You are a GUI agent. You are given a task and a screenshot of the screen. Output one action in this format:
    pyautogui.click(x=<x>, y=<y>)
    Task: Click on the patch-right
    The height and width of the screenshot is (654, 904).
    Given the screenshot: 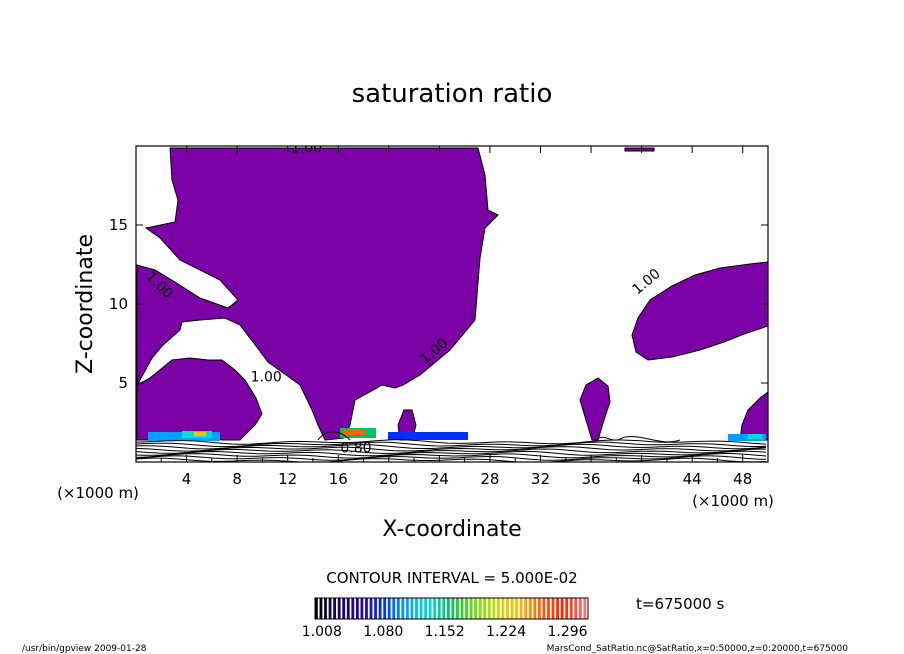 What is the action you would take?
    pyautogui.click(x=747, y=437)
    